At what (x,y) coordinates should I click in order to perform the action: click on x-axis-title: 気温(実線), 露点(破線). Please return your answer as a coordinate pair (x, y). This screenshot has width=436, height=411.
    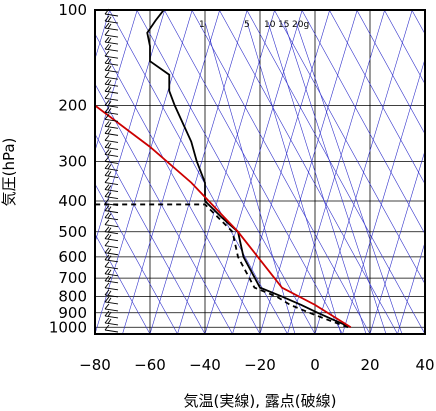
    Looking at the image, I should click on (260, 401).